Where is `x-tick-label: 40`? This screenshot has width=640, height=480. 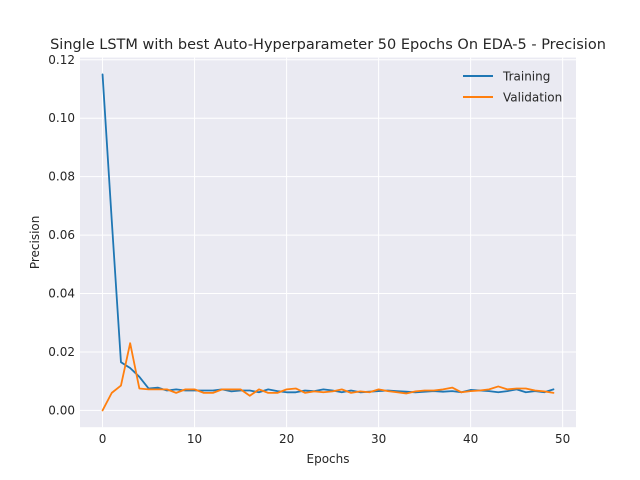 x-tick-label: 40 is located at coordinates (470, 439).